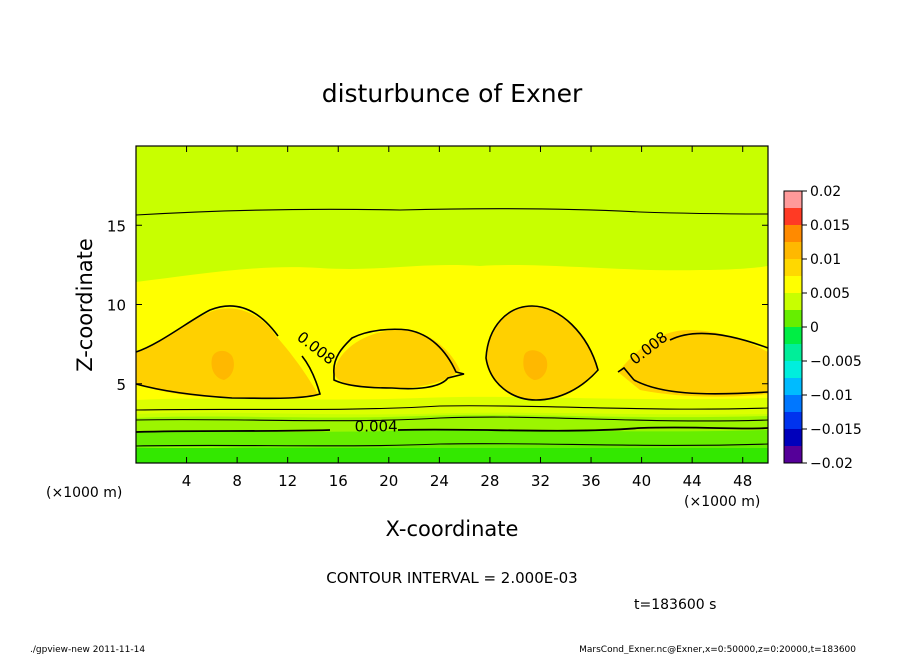  Describe the element at coordinates (836, 430) in the screenshot. I see `colorbar-tick-label: −0.015` at that location.